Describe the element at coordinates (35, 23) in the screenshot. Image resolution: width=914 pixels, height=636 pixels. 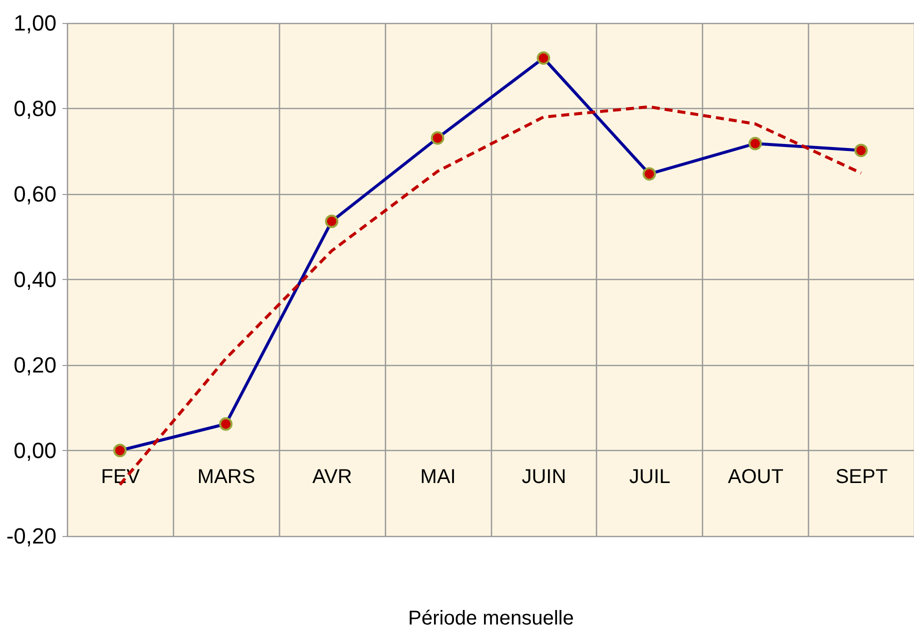
I see `y-tick-label: 1,00` at that location.